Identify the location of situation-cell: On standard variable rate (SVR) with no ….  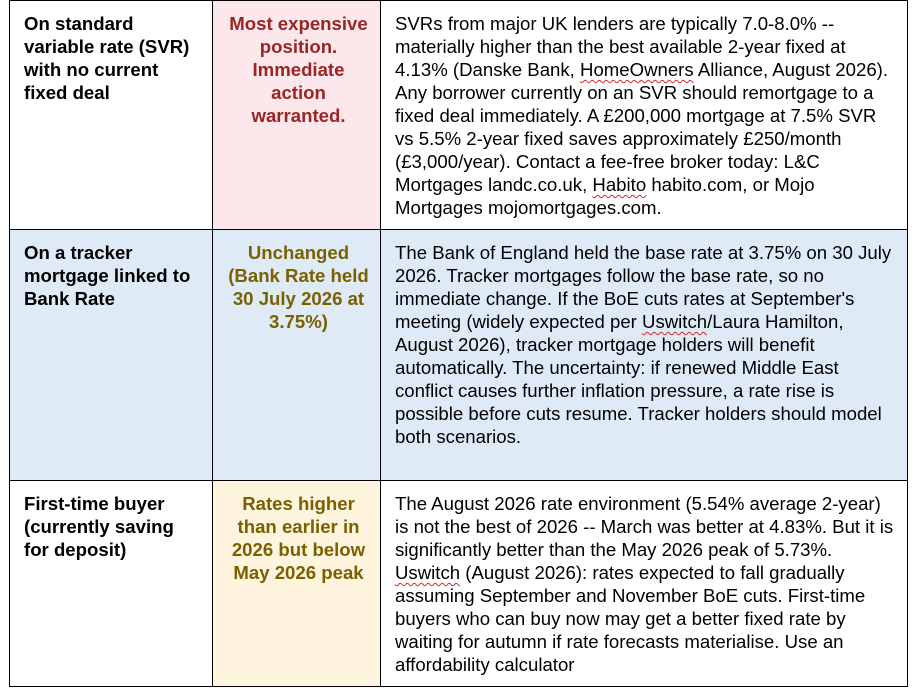
(111, 115).